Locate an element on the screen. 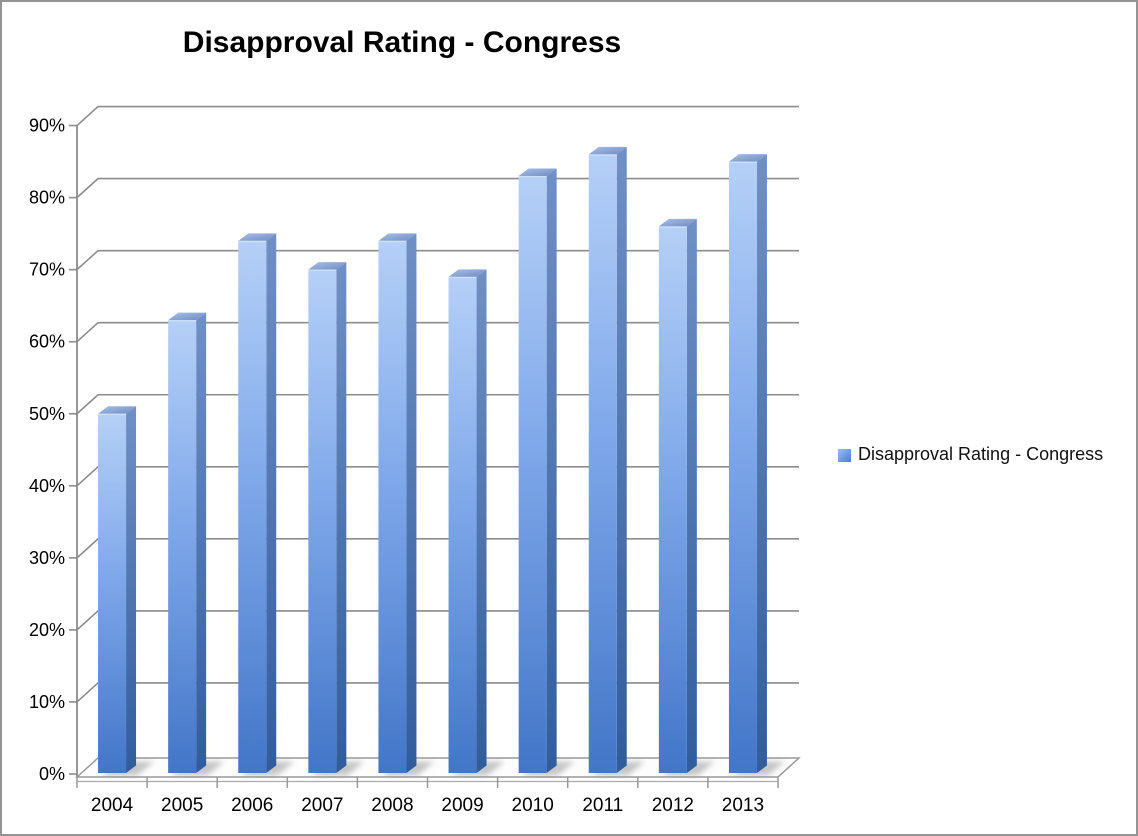 This screenshot has height=836, width=1138. chart-title: Disapproval Rating - Congress is located at coordinates (402, 42).